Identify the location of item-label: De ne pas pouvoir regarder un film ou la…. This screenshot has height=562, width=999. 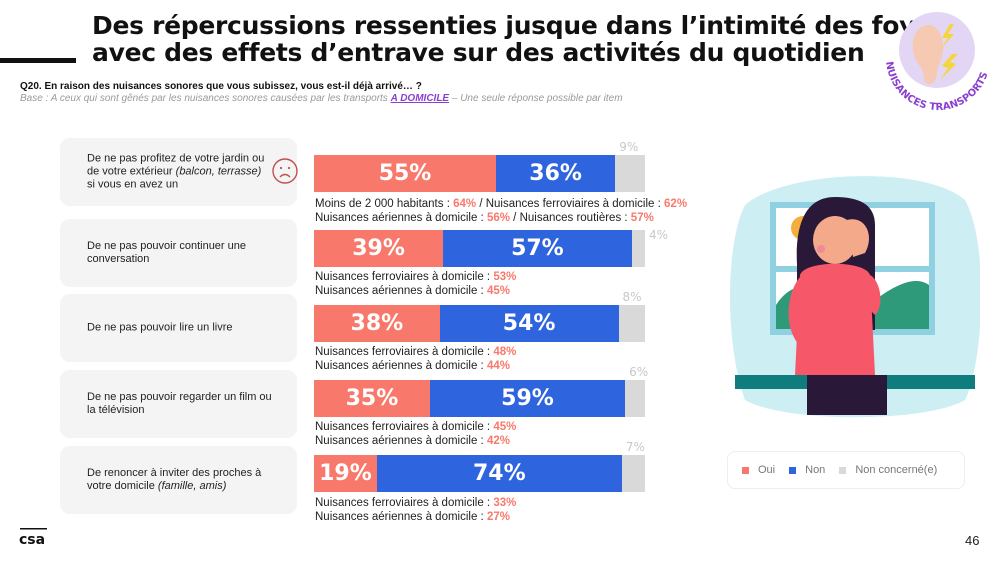
(182, 404).